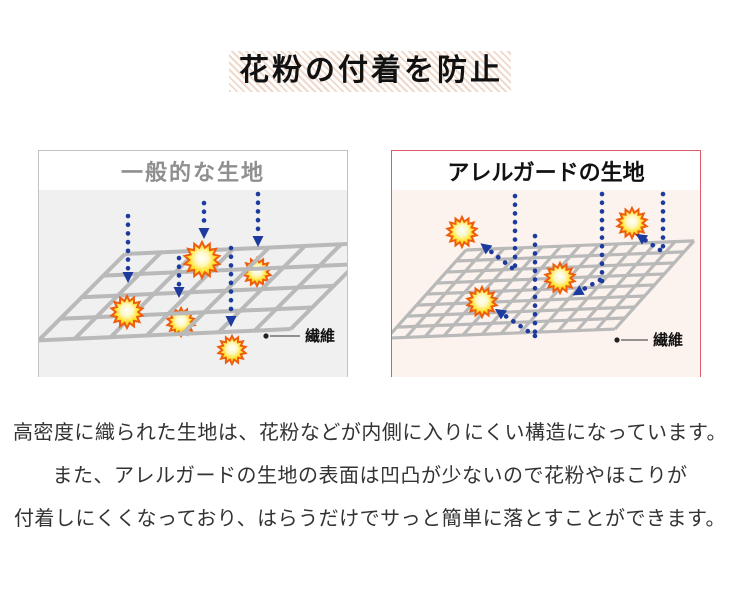 The width and height of the screenshot is (740, 593). I want to click on allerguard-fabric-svg: 繊維, so click(544, 270).